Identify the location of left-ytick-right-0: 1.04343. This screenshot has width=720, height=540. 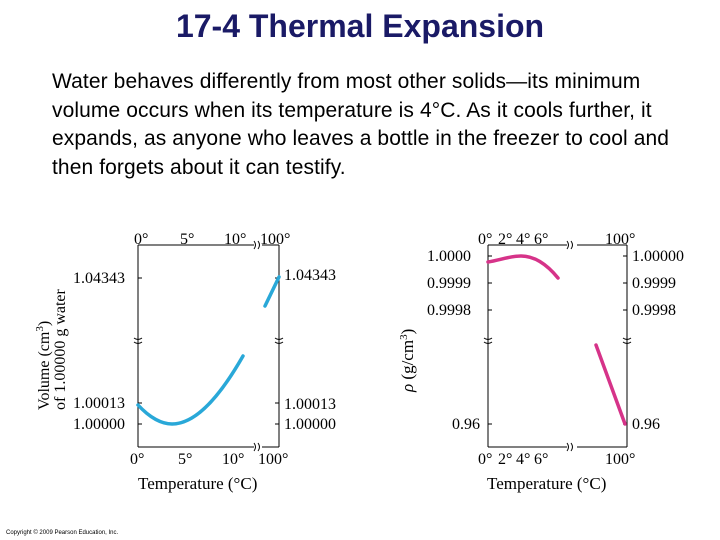
(310, 275).